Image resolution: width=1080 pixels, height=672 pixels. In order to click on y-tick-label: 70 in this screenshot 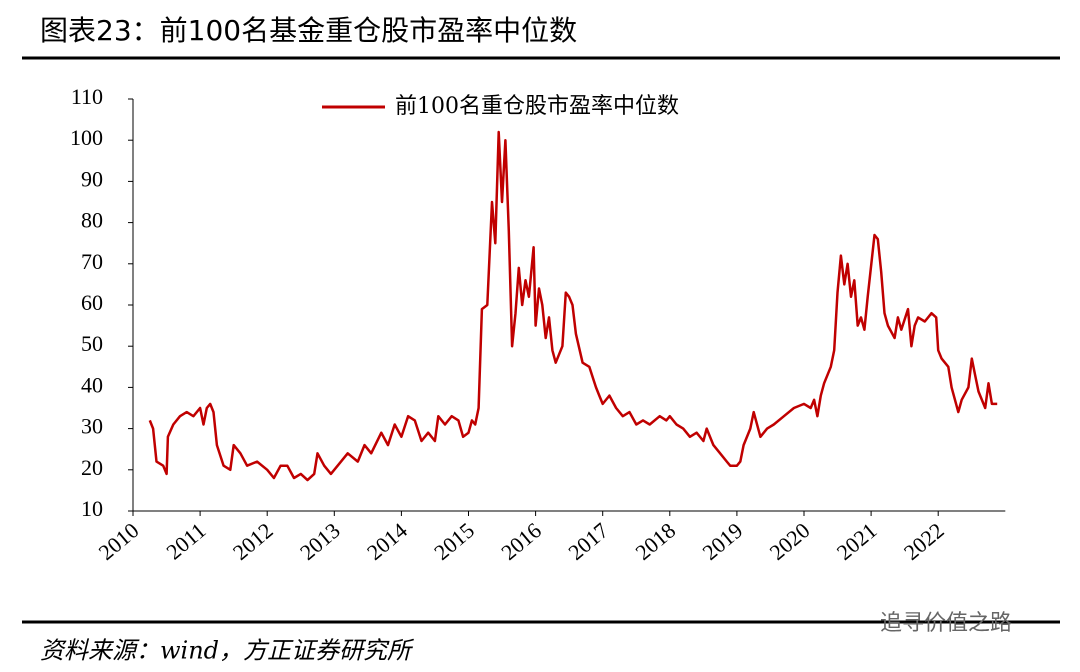, I will do `click(92, 261)`.